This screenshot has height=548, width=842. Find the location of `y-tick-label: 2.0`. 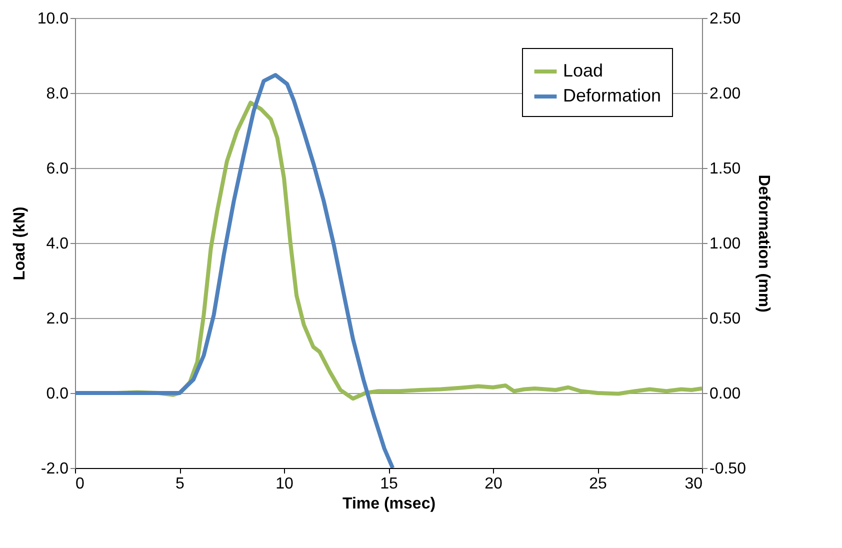

y-tick-label: 2.0 is located at coordinates (57, 319).